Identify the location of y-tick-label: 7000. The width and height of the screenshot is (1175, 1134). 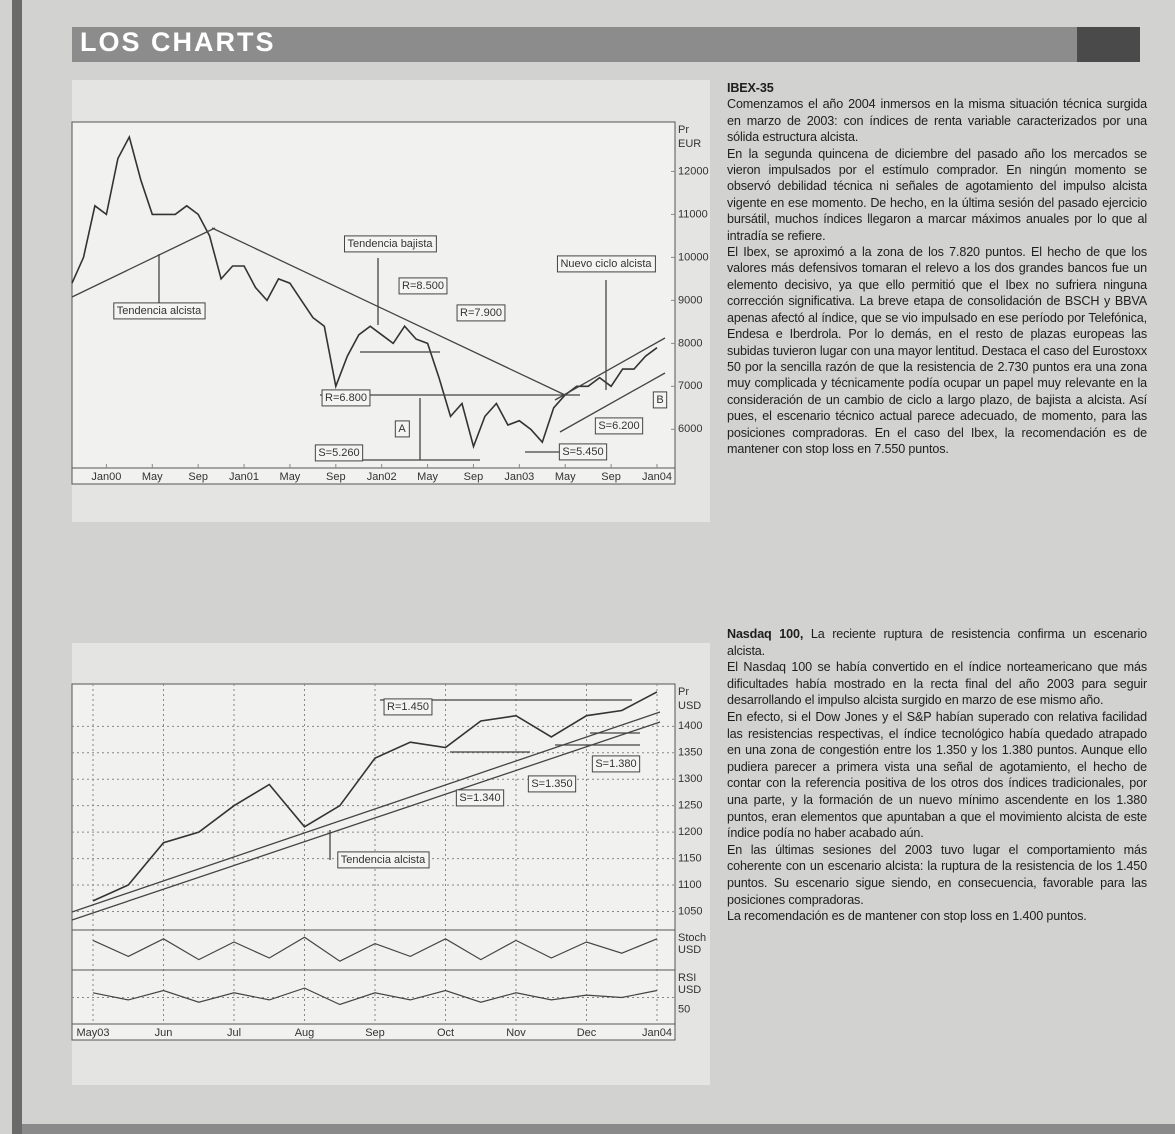
(690, 386).